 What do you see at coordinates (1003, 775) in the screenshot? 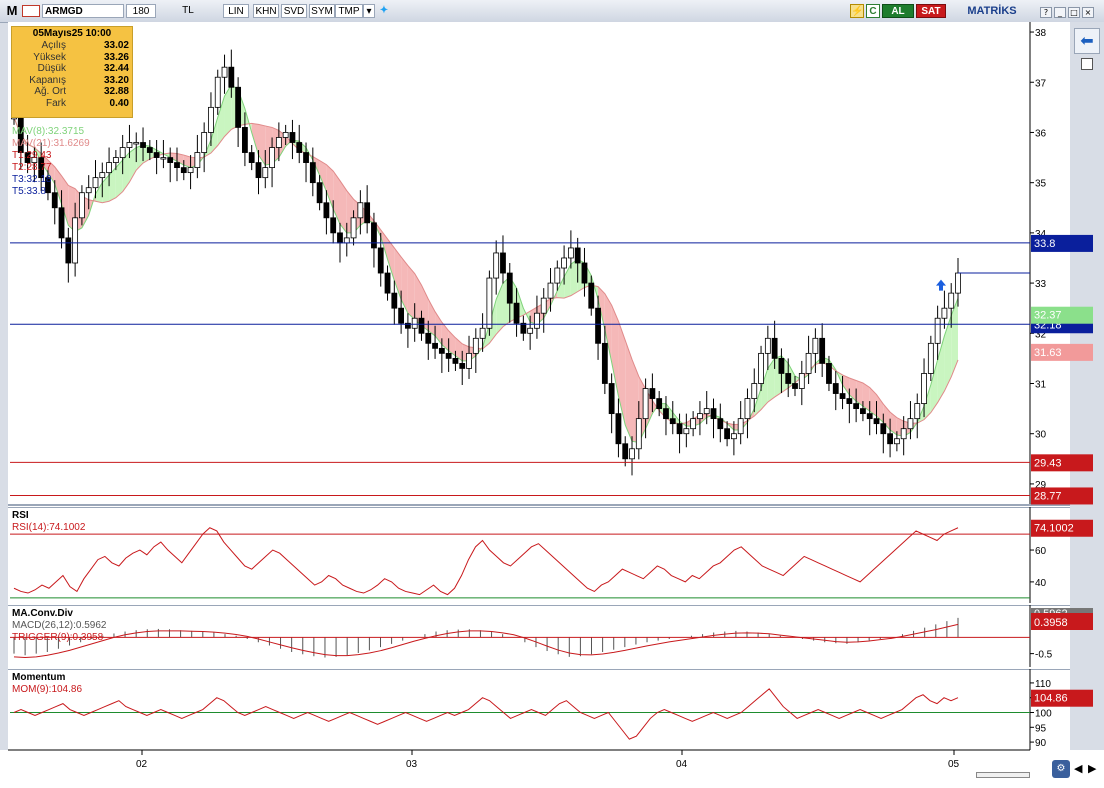
I see `scroll-bar` at bounding box center [1003, 775].